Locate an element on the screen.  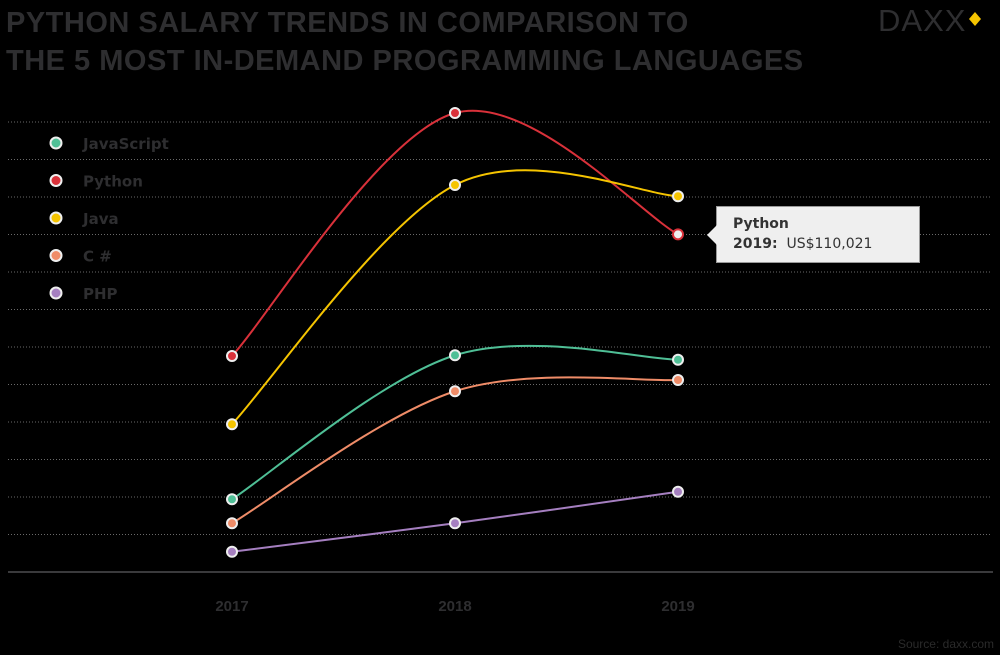
legend-label: PHP is located at coordinates (100, 294).